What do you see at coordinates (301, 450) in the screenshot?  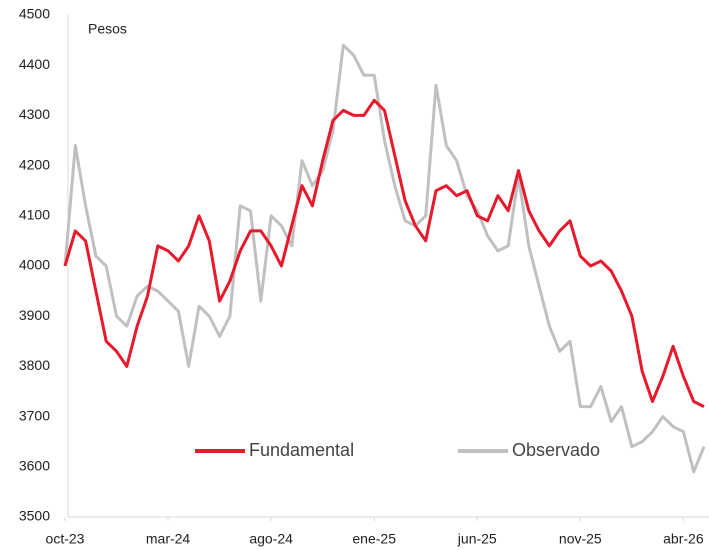 I see `legend-label: Fundamental` at bounding box center [301, 450].